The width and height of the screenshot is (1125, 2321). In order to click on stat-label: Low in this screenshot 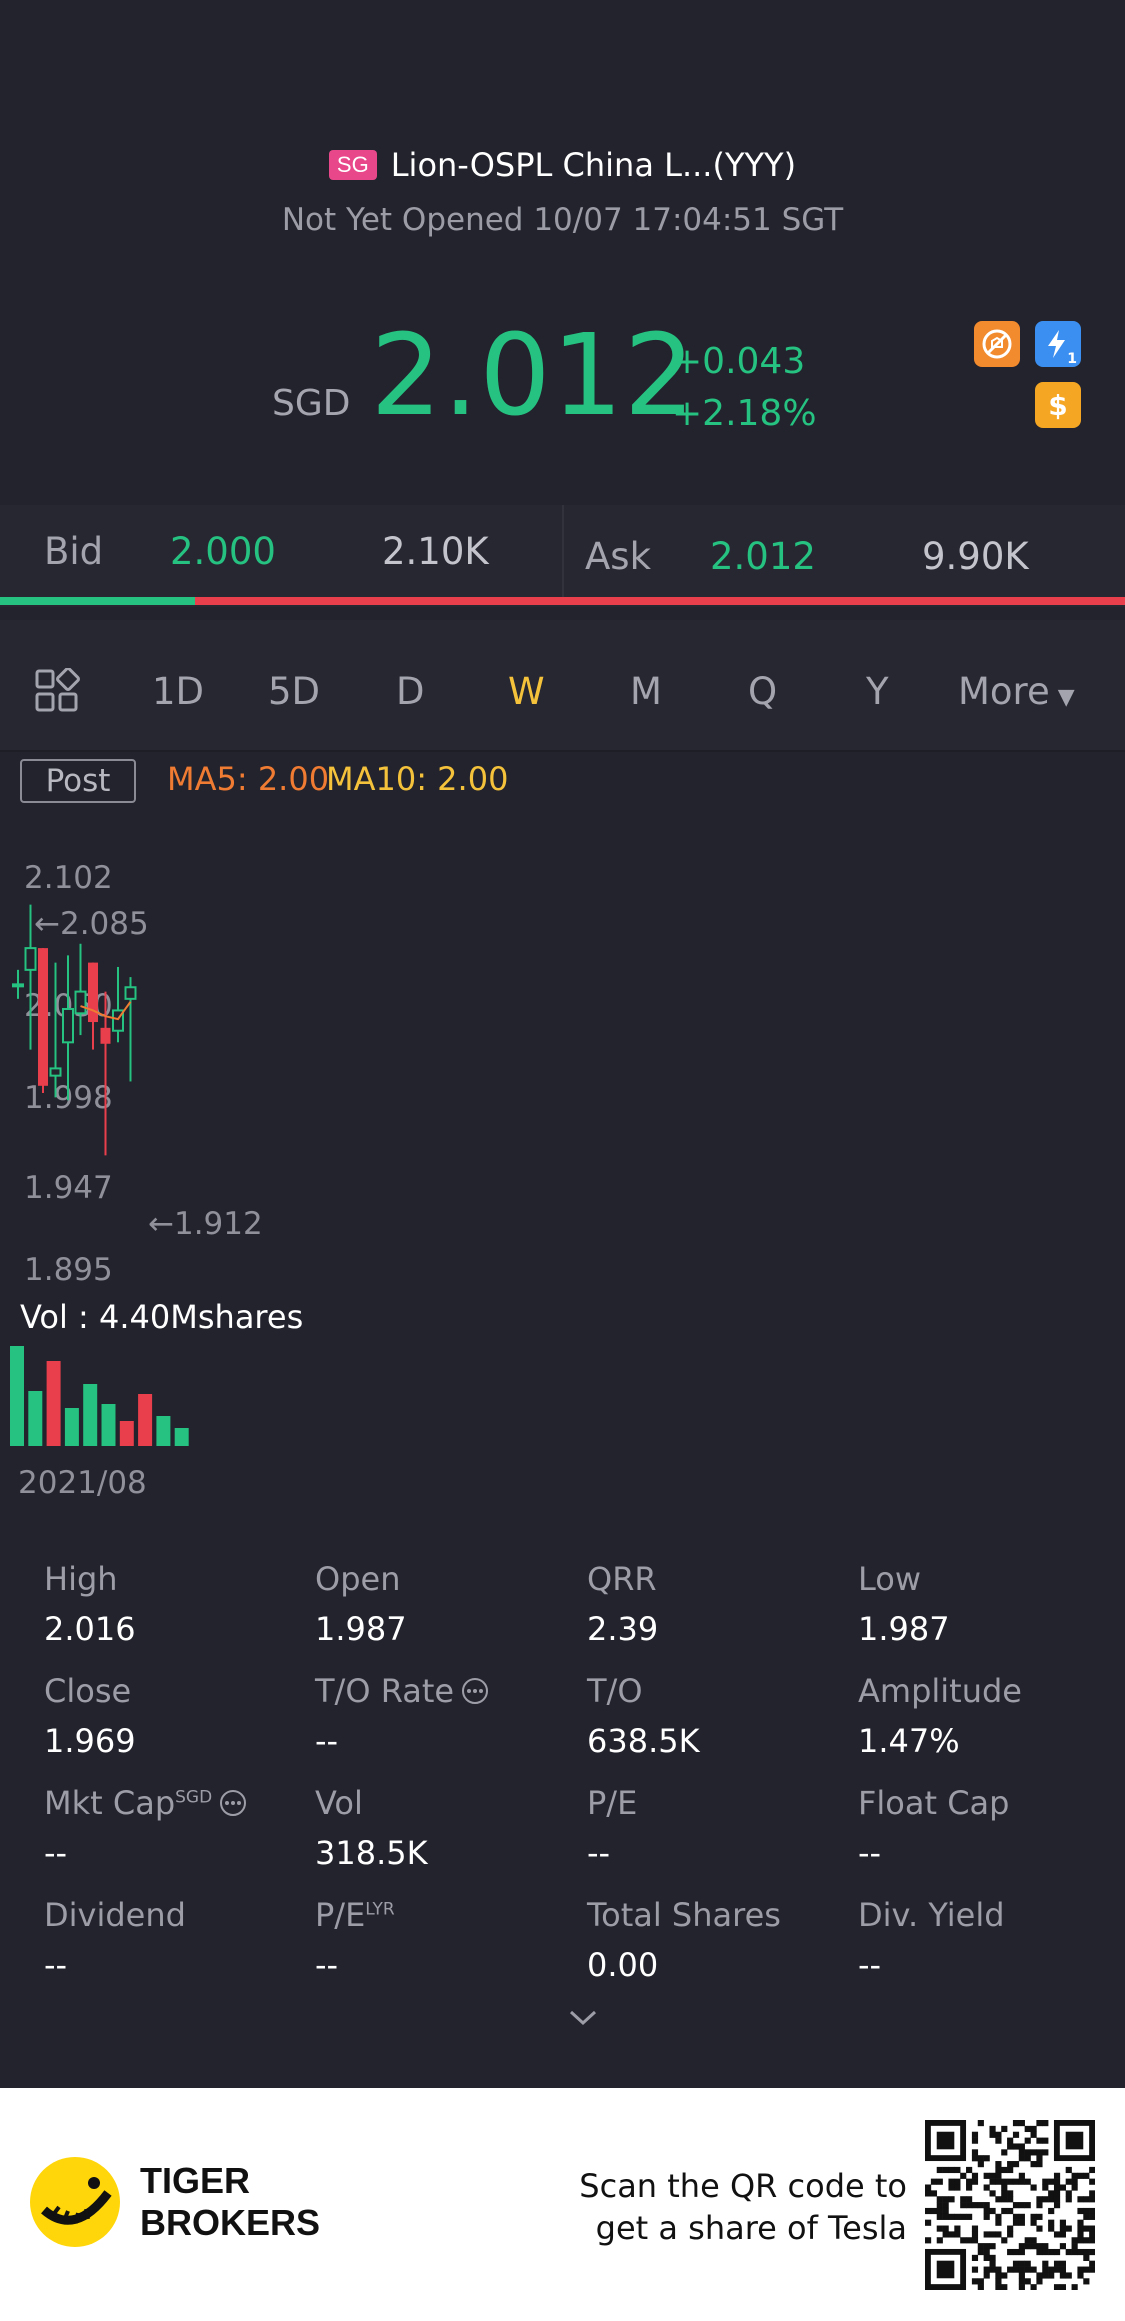, I will do `click(889, 1579)`.